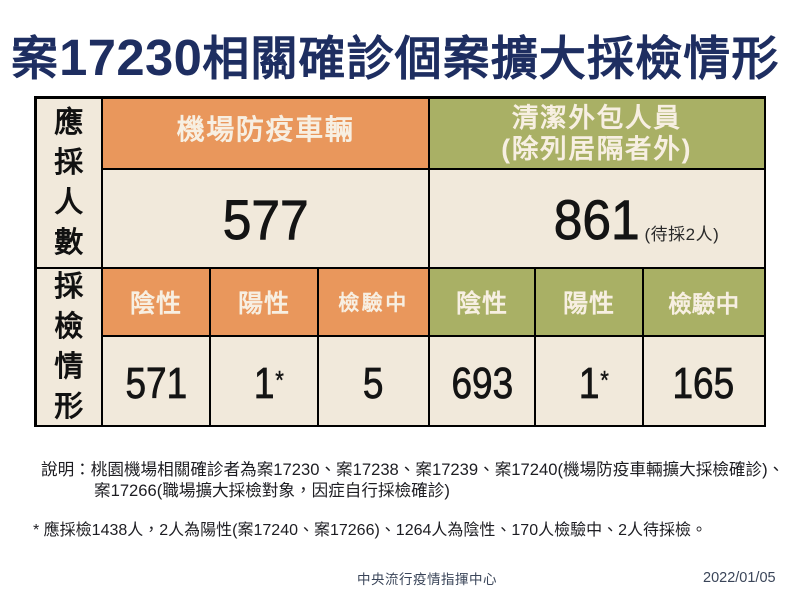  Describe the element at coordinates (589, 302) in the screenshot. I see `group2-col-positive: 陽性` at that location.